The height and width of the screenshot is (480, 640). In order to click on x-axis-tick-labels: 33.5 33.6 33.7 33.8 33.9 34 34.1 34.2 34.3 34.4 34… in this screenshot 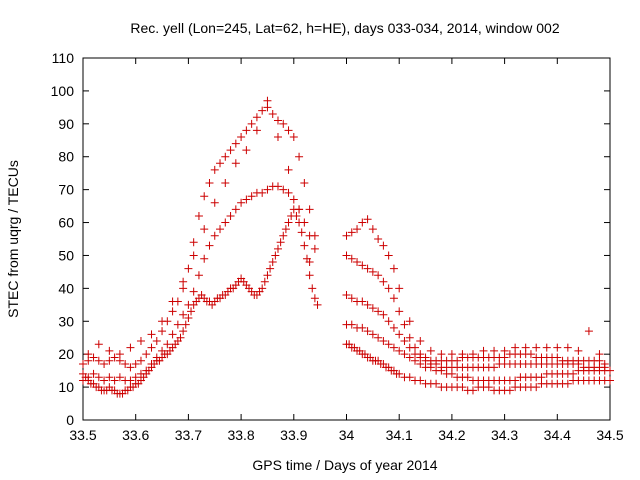, I will do `click(346, 435)`.